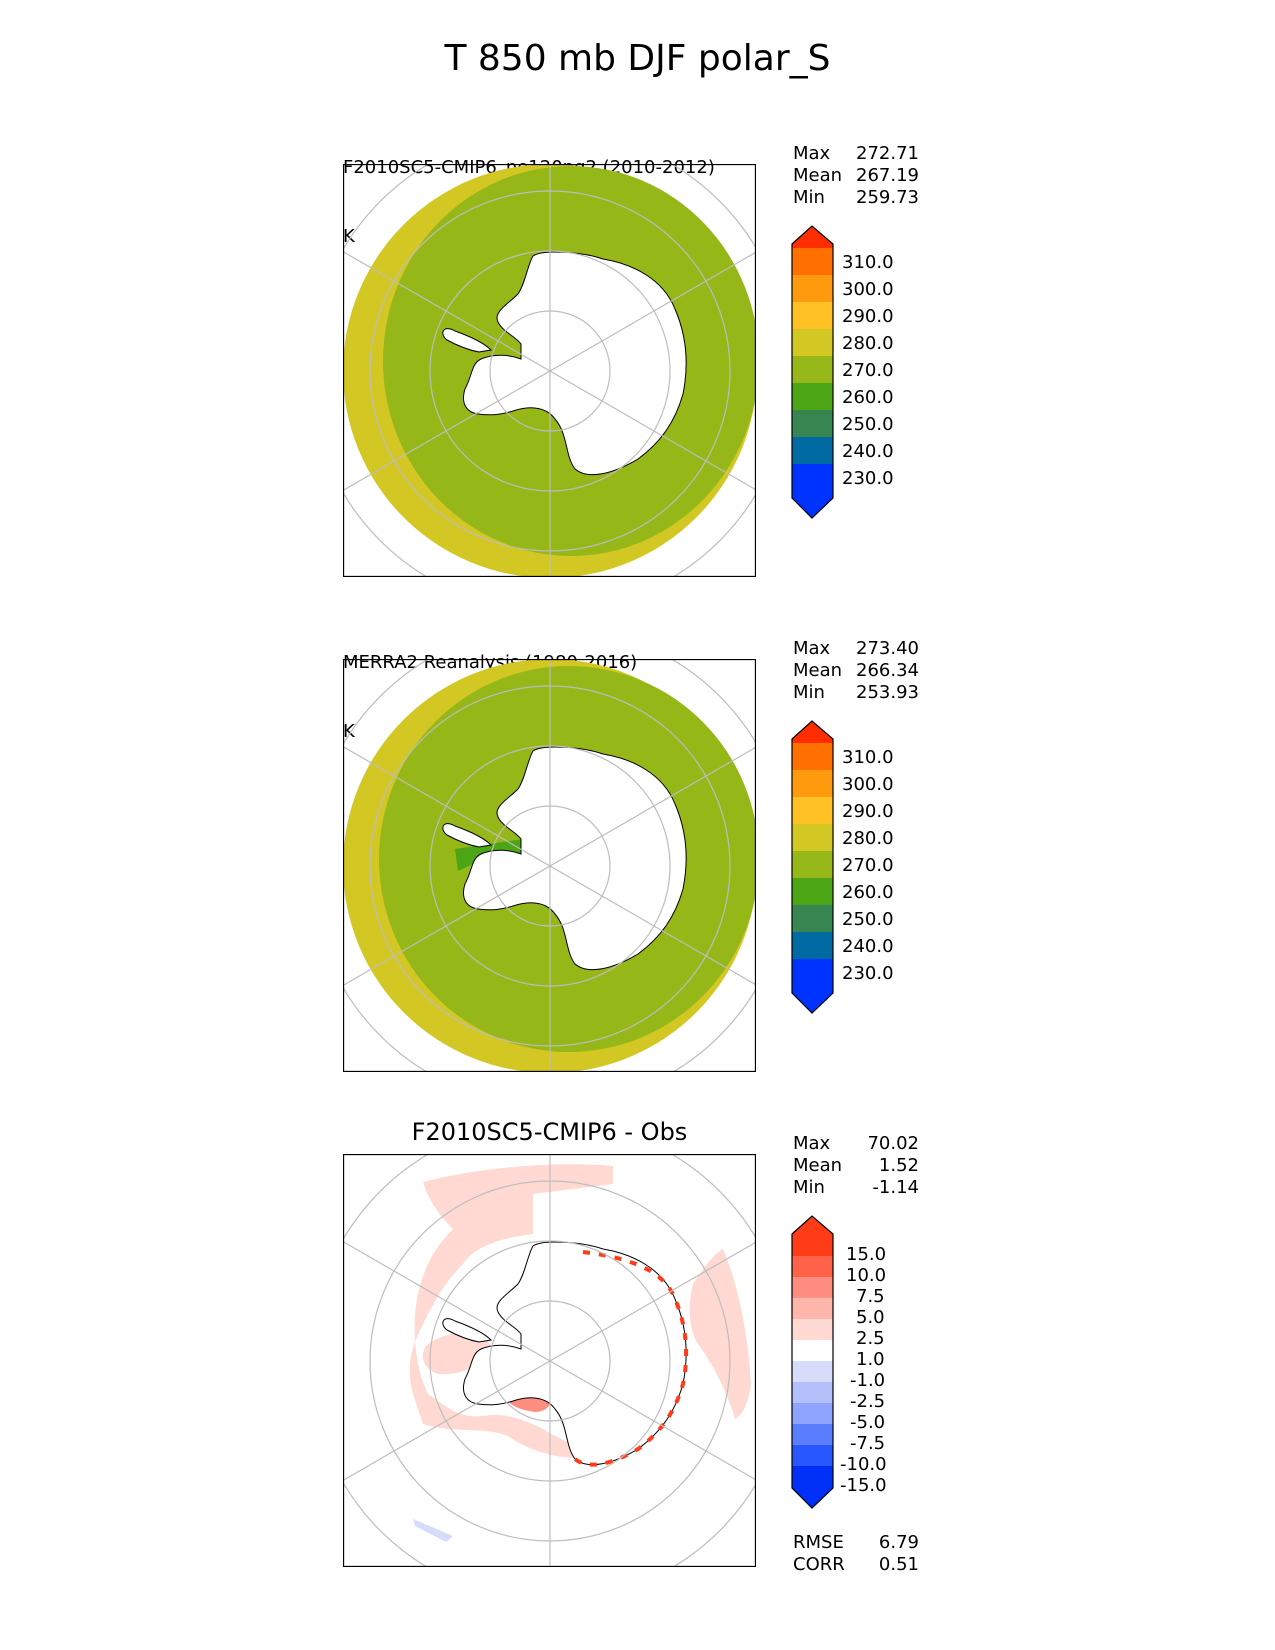 Image resolution: width=1275 pixels, height=1650 pixels. I want to click on stat-value: 1.52, so click(898, 1165).